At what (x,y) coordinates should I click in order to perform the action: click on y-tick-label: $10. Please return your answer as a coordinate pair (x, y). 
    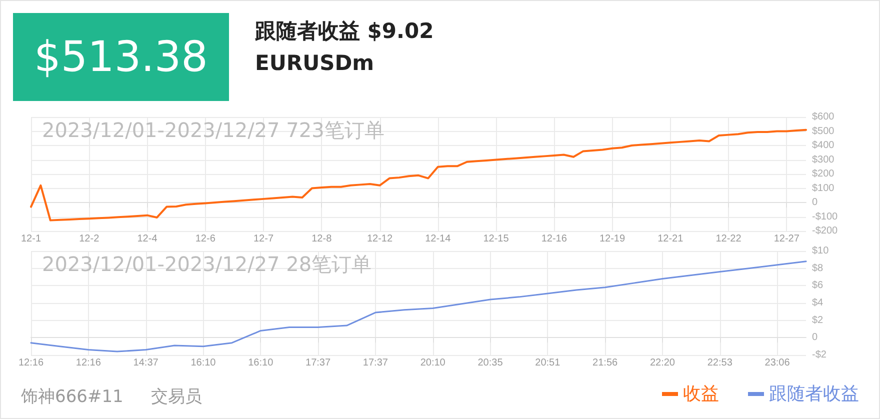
    Looking at the image, I should click on (821, 251).